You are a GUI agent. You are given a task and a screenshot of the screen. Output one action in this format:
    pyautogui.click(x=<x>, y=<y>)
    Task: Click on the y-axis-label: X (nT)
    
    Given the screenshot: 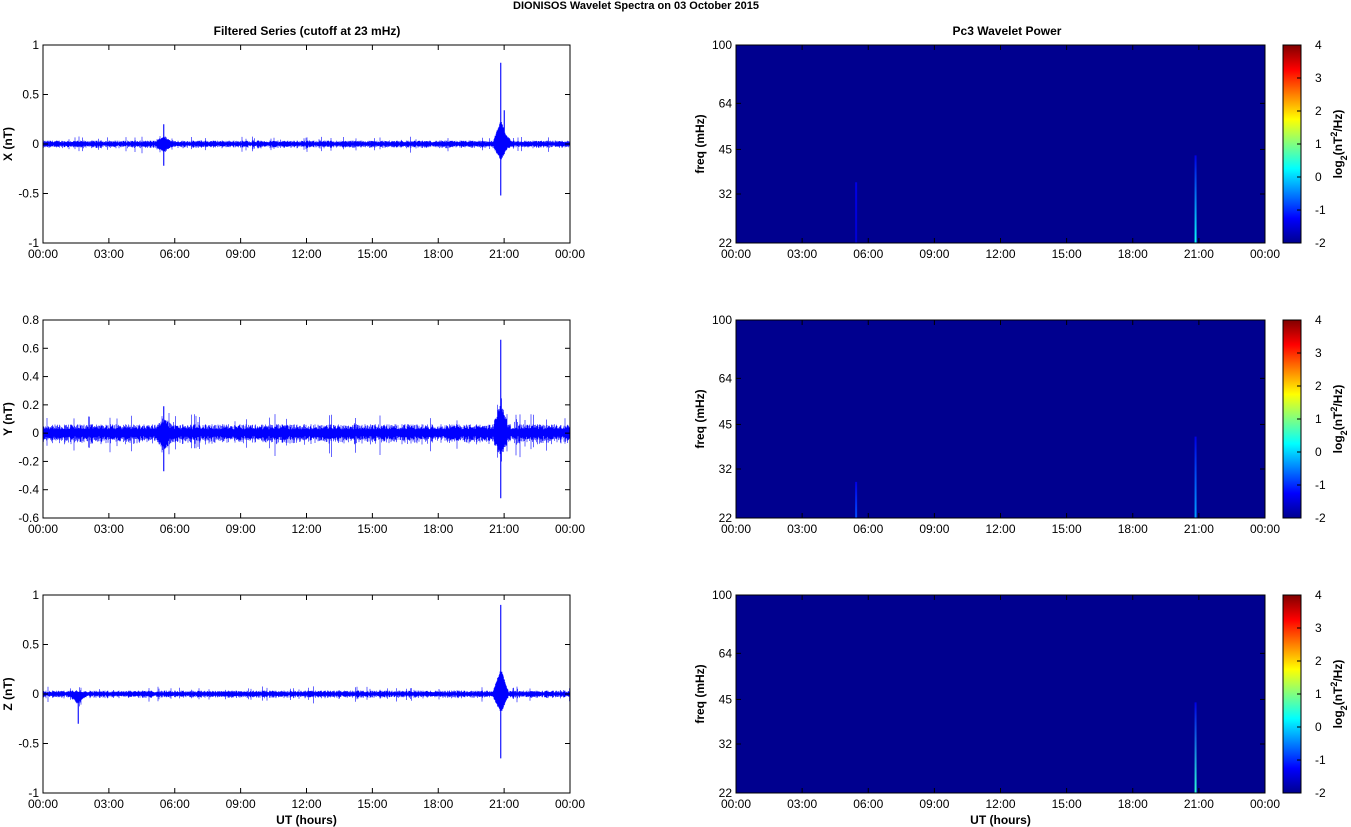 What is the action you would take?
    pyautogui.click(x=8, y=144)
    